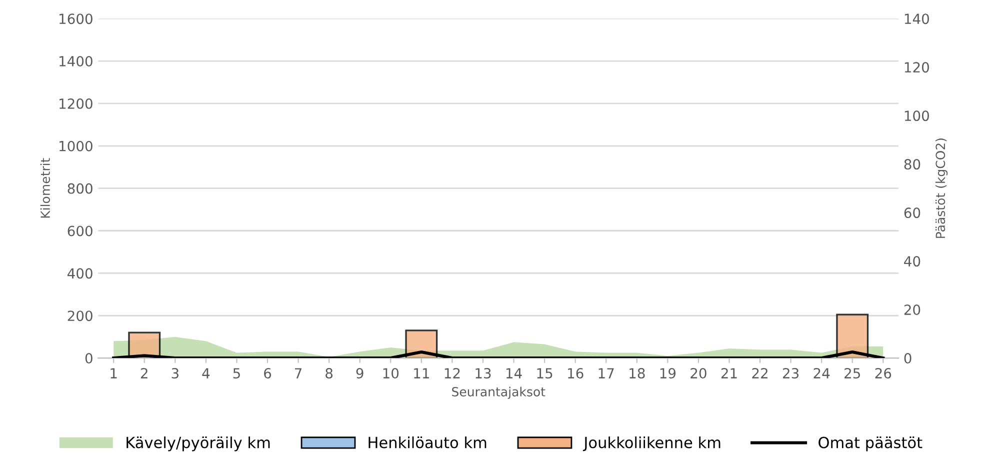 This screenshot has height=465, width=982. Describe the element at coordinates (360, 373) in the screenshot. I see `x-tick-label: 9` at that location.